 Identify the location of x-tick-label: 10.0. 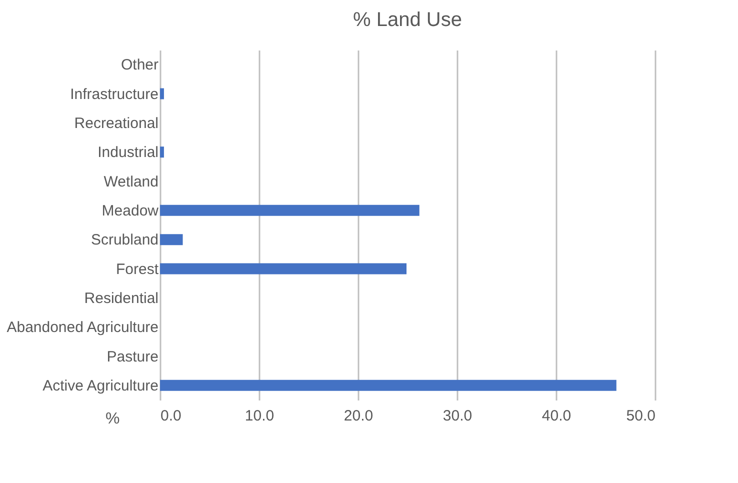
(259, 416).